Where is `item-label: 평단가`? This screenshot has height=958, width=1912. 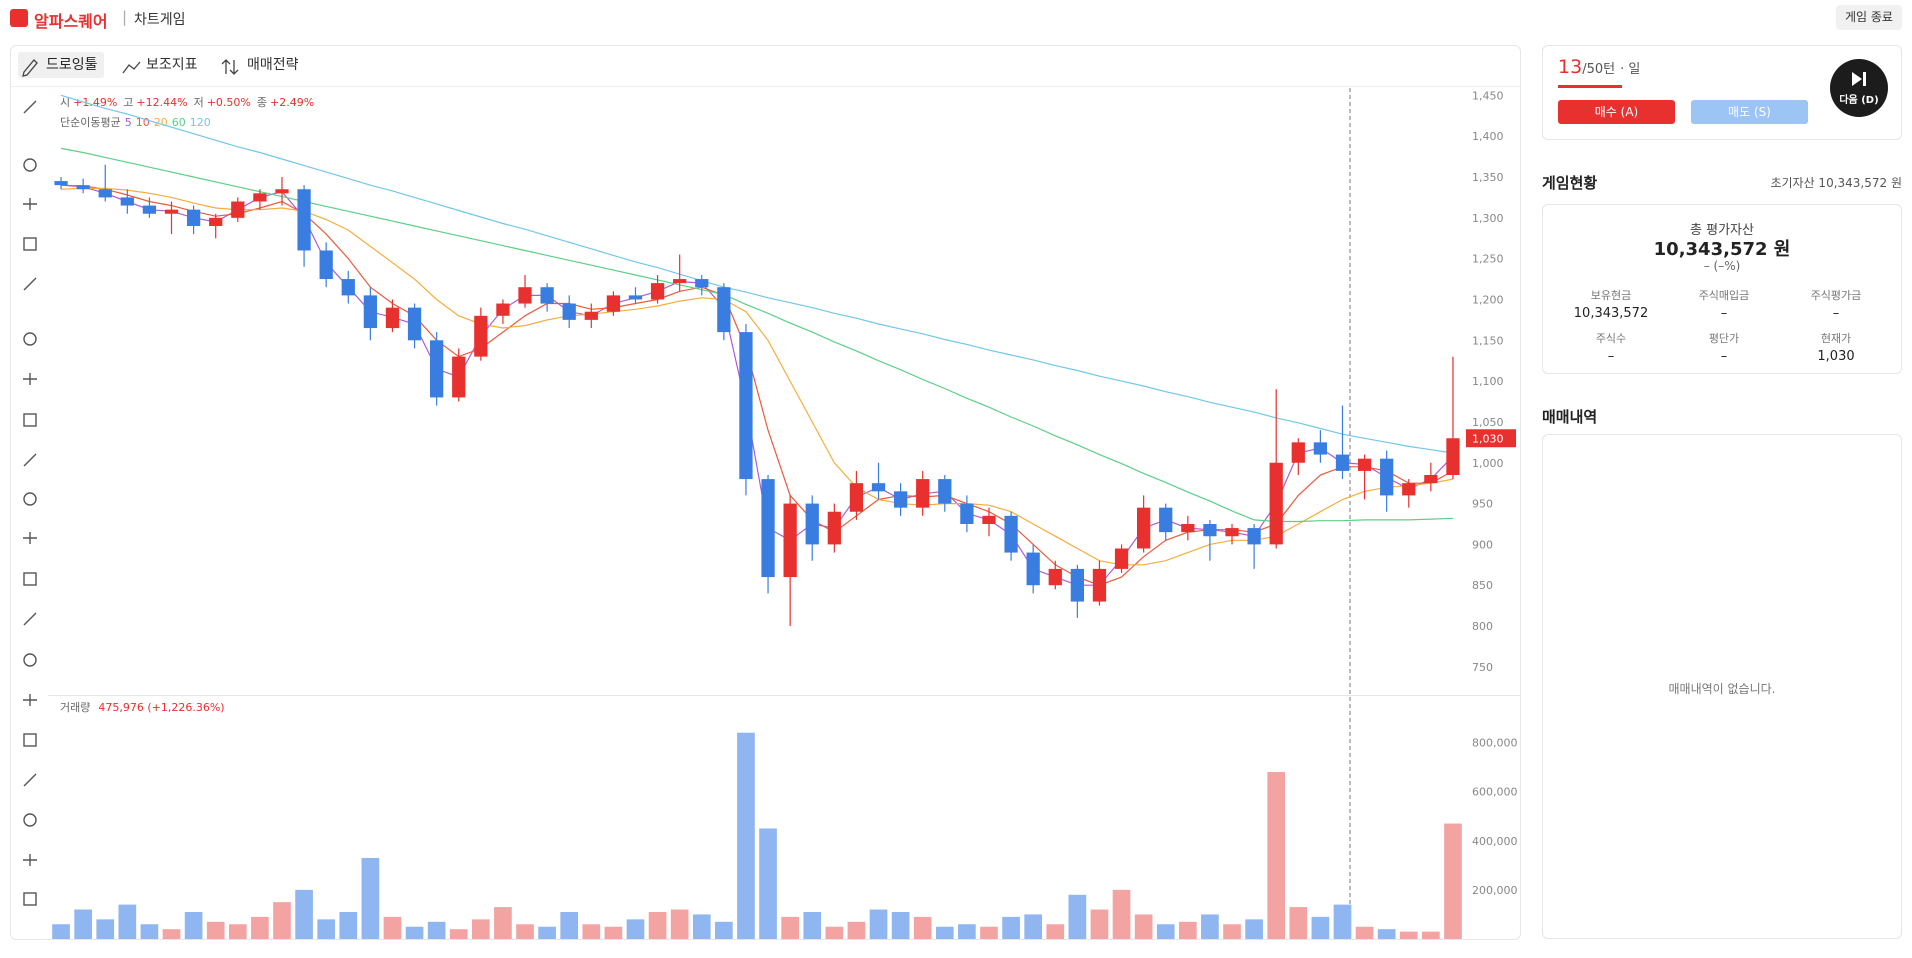
item-label: 평단가 is located at coordinates (1724, 338).